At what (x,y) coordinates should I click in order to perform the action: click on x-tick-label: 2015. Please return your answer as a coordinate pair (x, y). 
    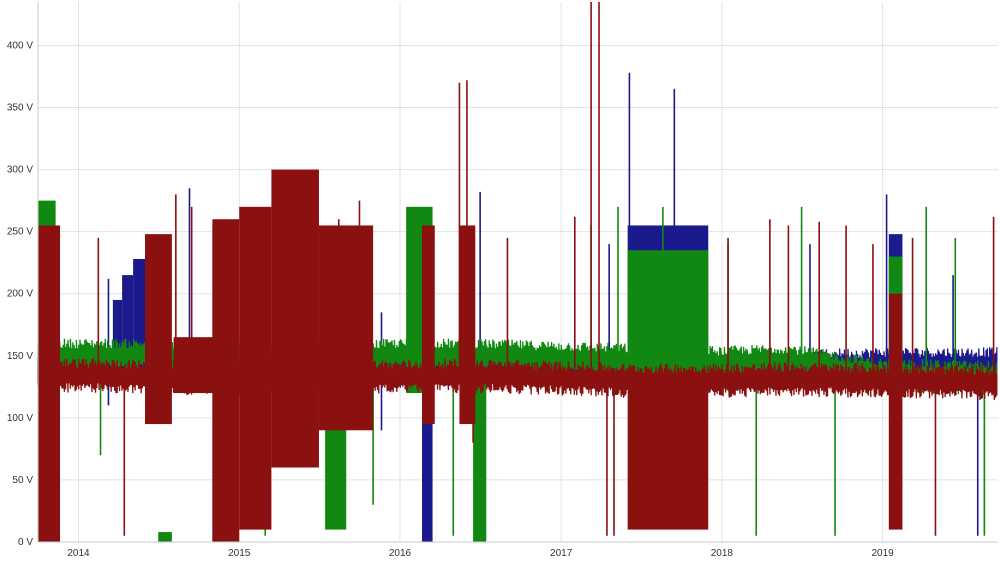
    Looking at the image, I should click on (239, 553).